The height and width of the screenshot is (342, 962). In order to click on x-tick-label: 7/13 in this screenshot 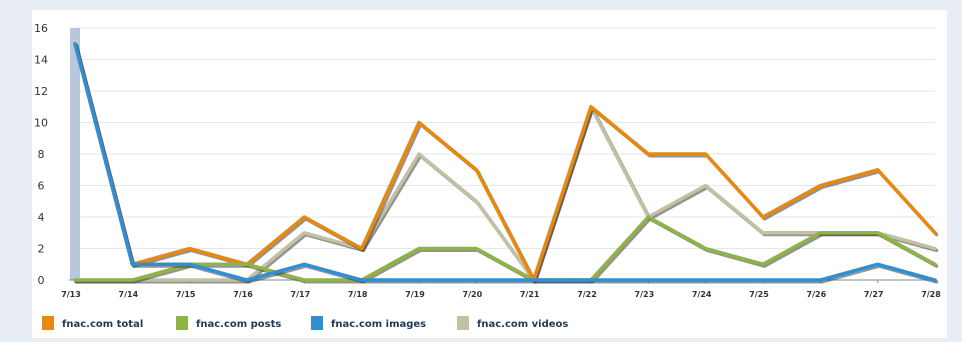, I will do `click(71, 294)`.